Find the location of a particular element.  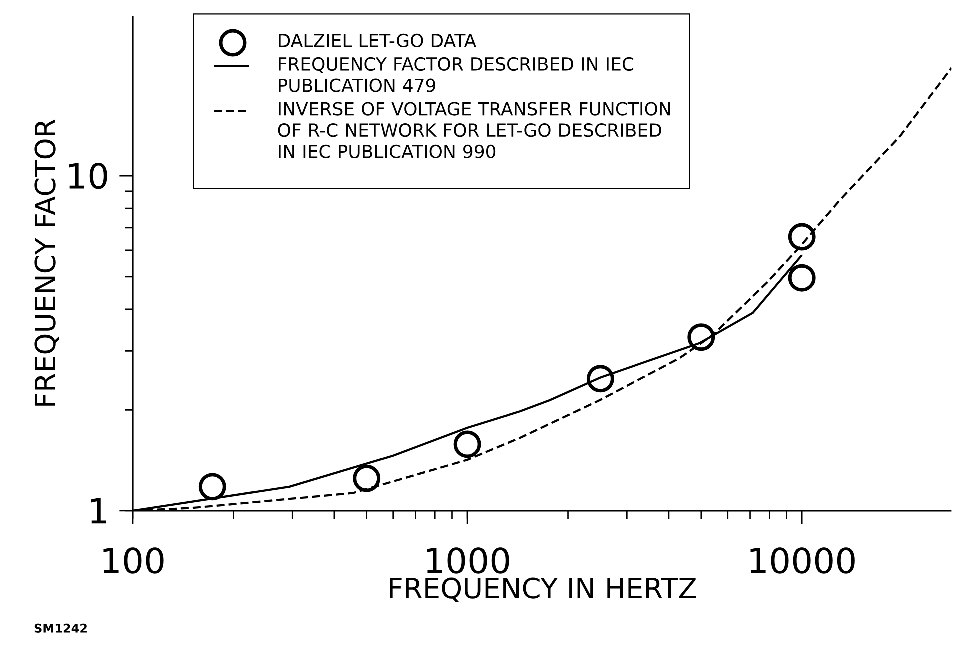

legend-label: FREQUENCY FACTOR DESCRIBED IN IEC PUBLICATION 479 is located at coordinates (456, 74).